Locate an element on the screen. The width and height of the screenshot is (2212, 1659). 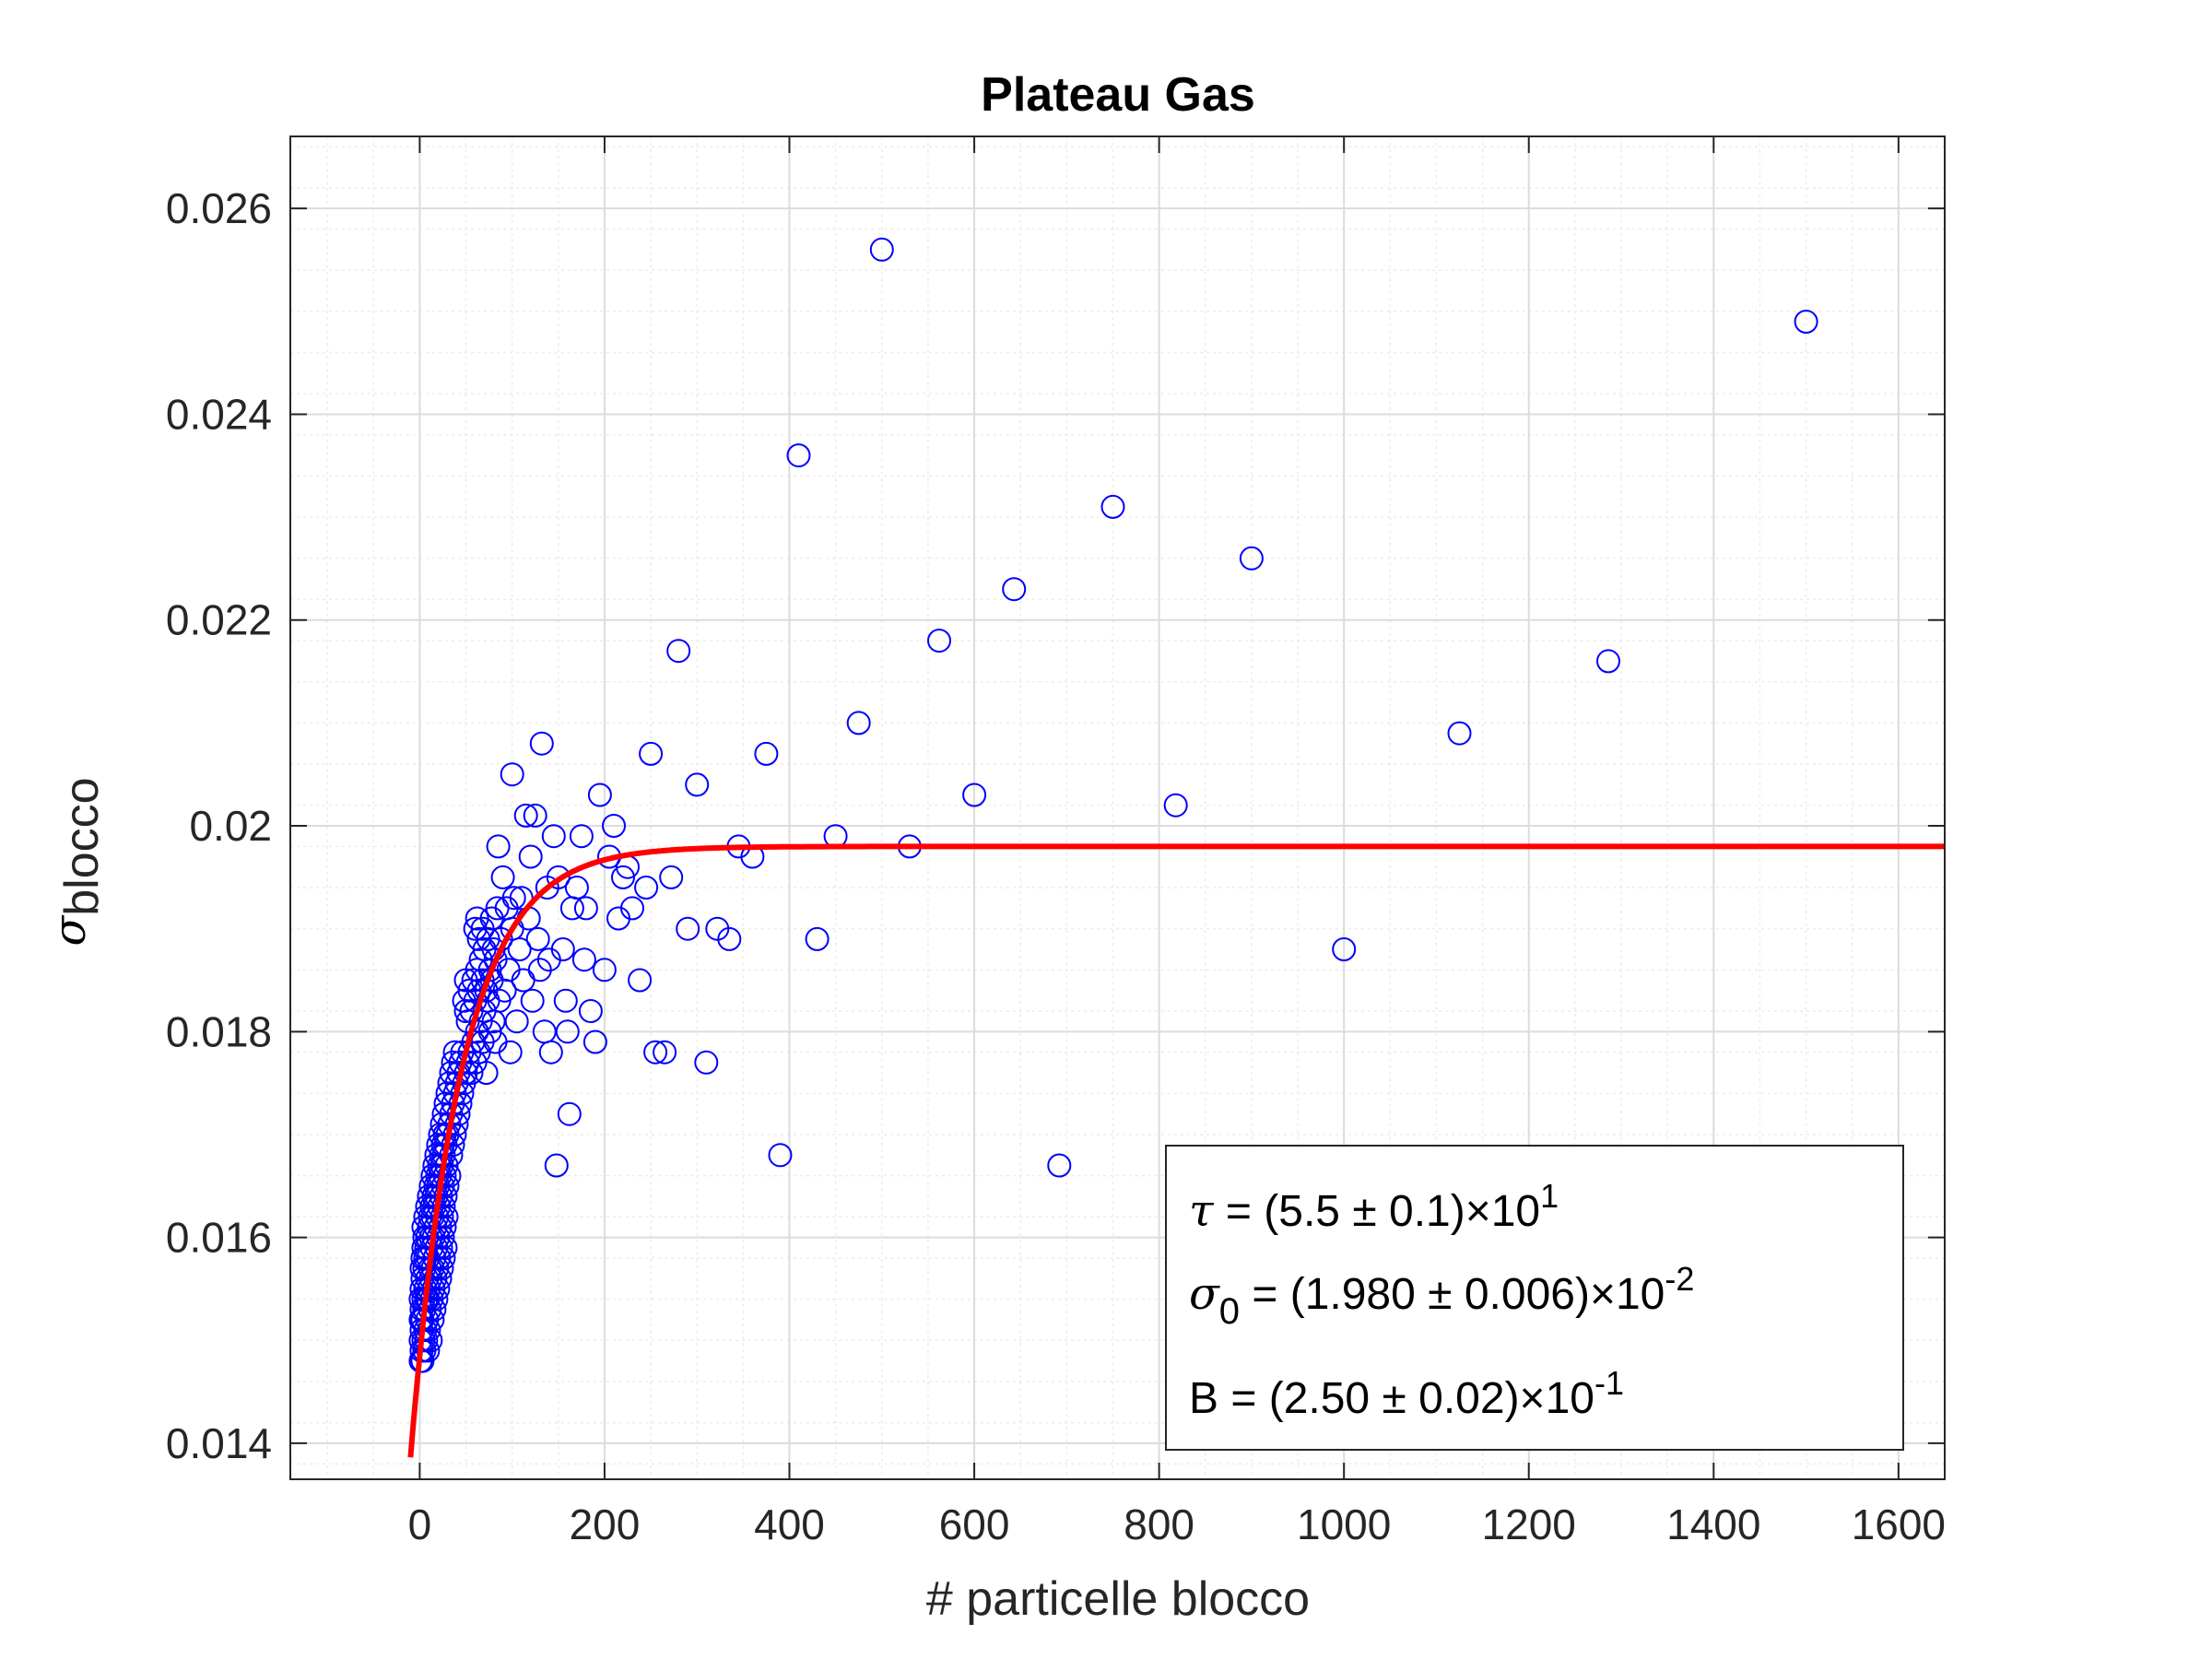
y-axis-label-subscript: blocco is located at coordinates (82, 846).